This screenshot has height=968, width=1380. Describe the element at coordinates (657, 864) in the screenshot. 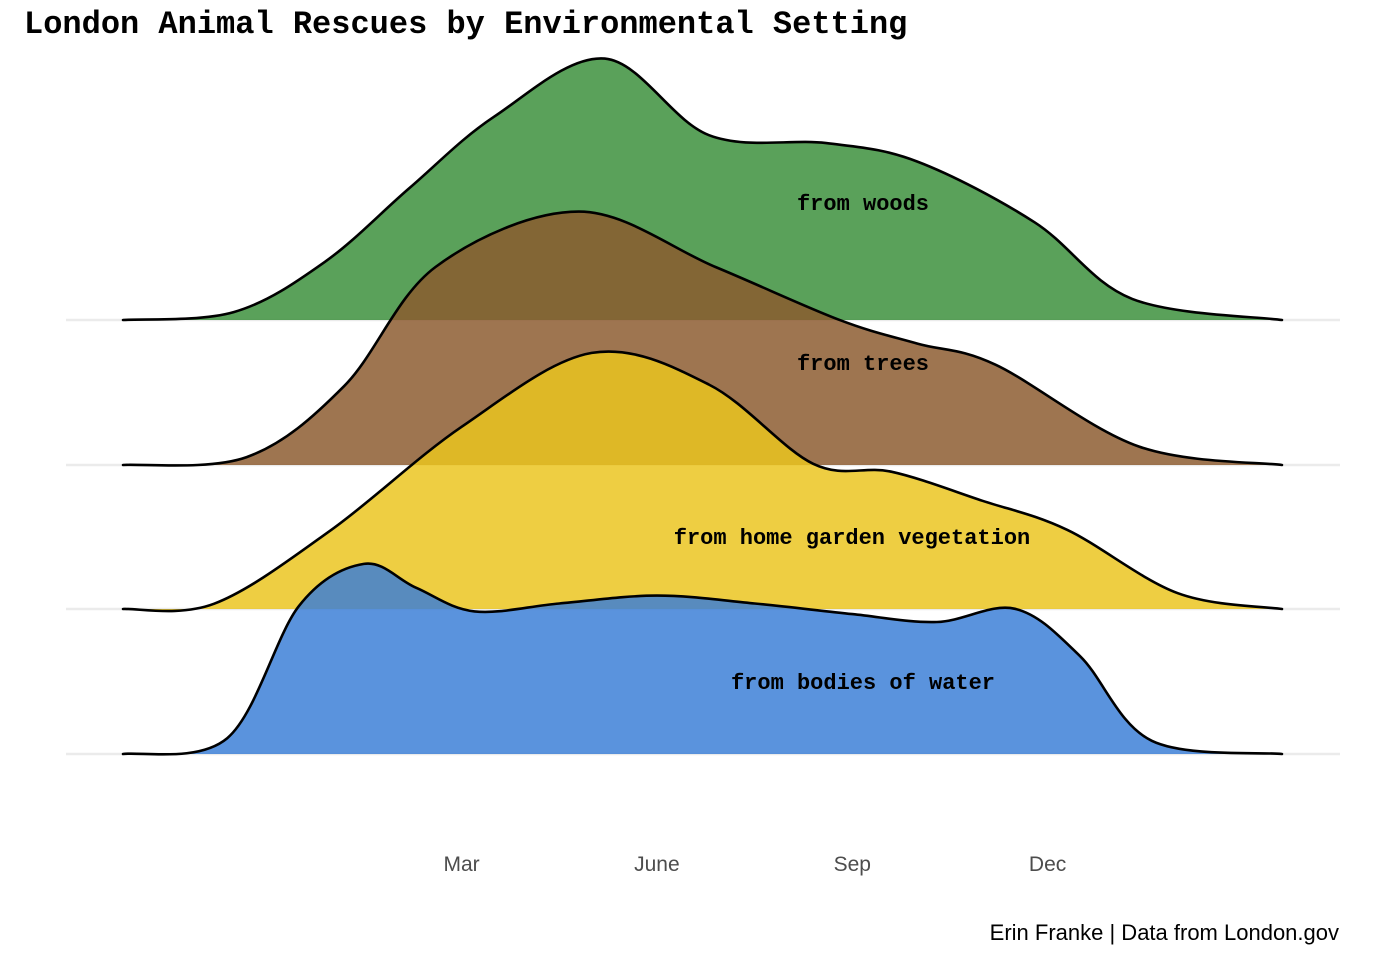

I see `x-tick-label-june: June` at that location.